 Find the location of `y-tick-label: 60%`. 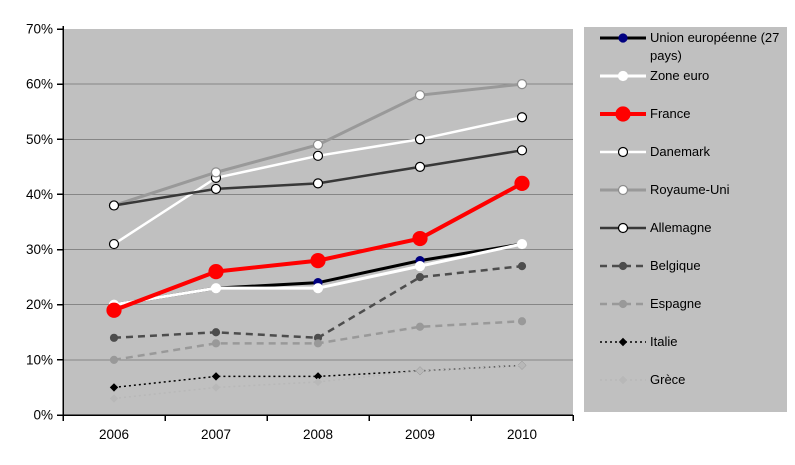

y-tick-label: 60% is located at coordinates (39, 84).